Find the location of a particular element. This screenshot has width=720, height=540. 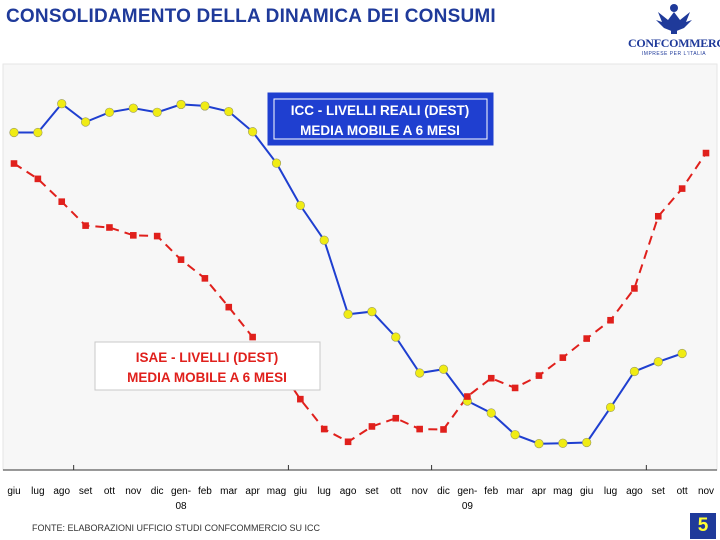

isae-legend-background is located at coordinates (207, 366).